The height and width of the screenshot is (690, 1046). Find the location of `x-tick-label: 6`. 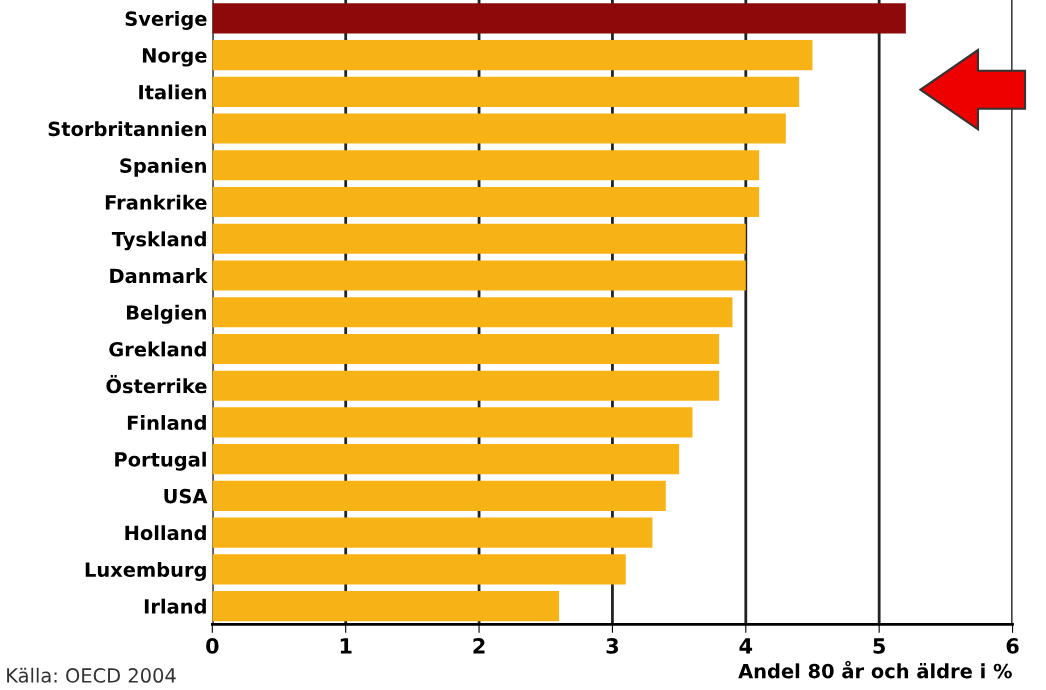

x-tick-label: 6 is located at coordinates (1012, 646).